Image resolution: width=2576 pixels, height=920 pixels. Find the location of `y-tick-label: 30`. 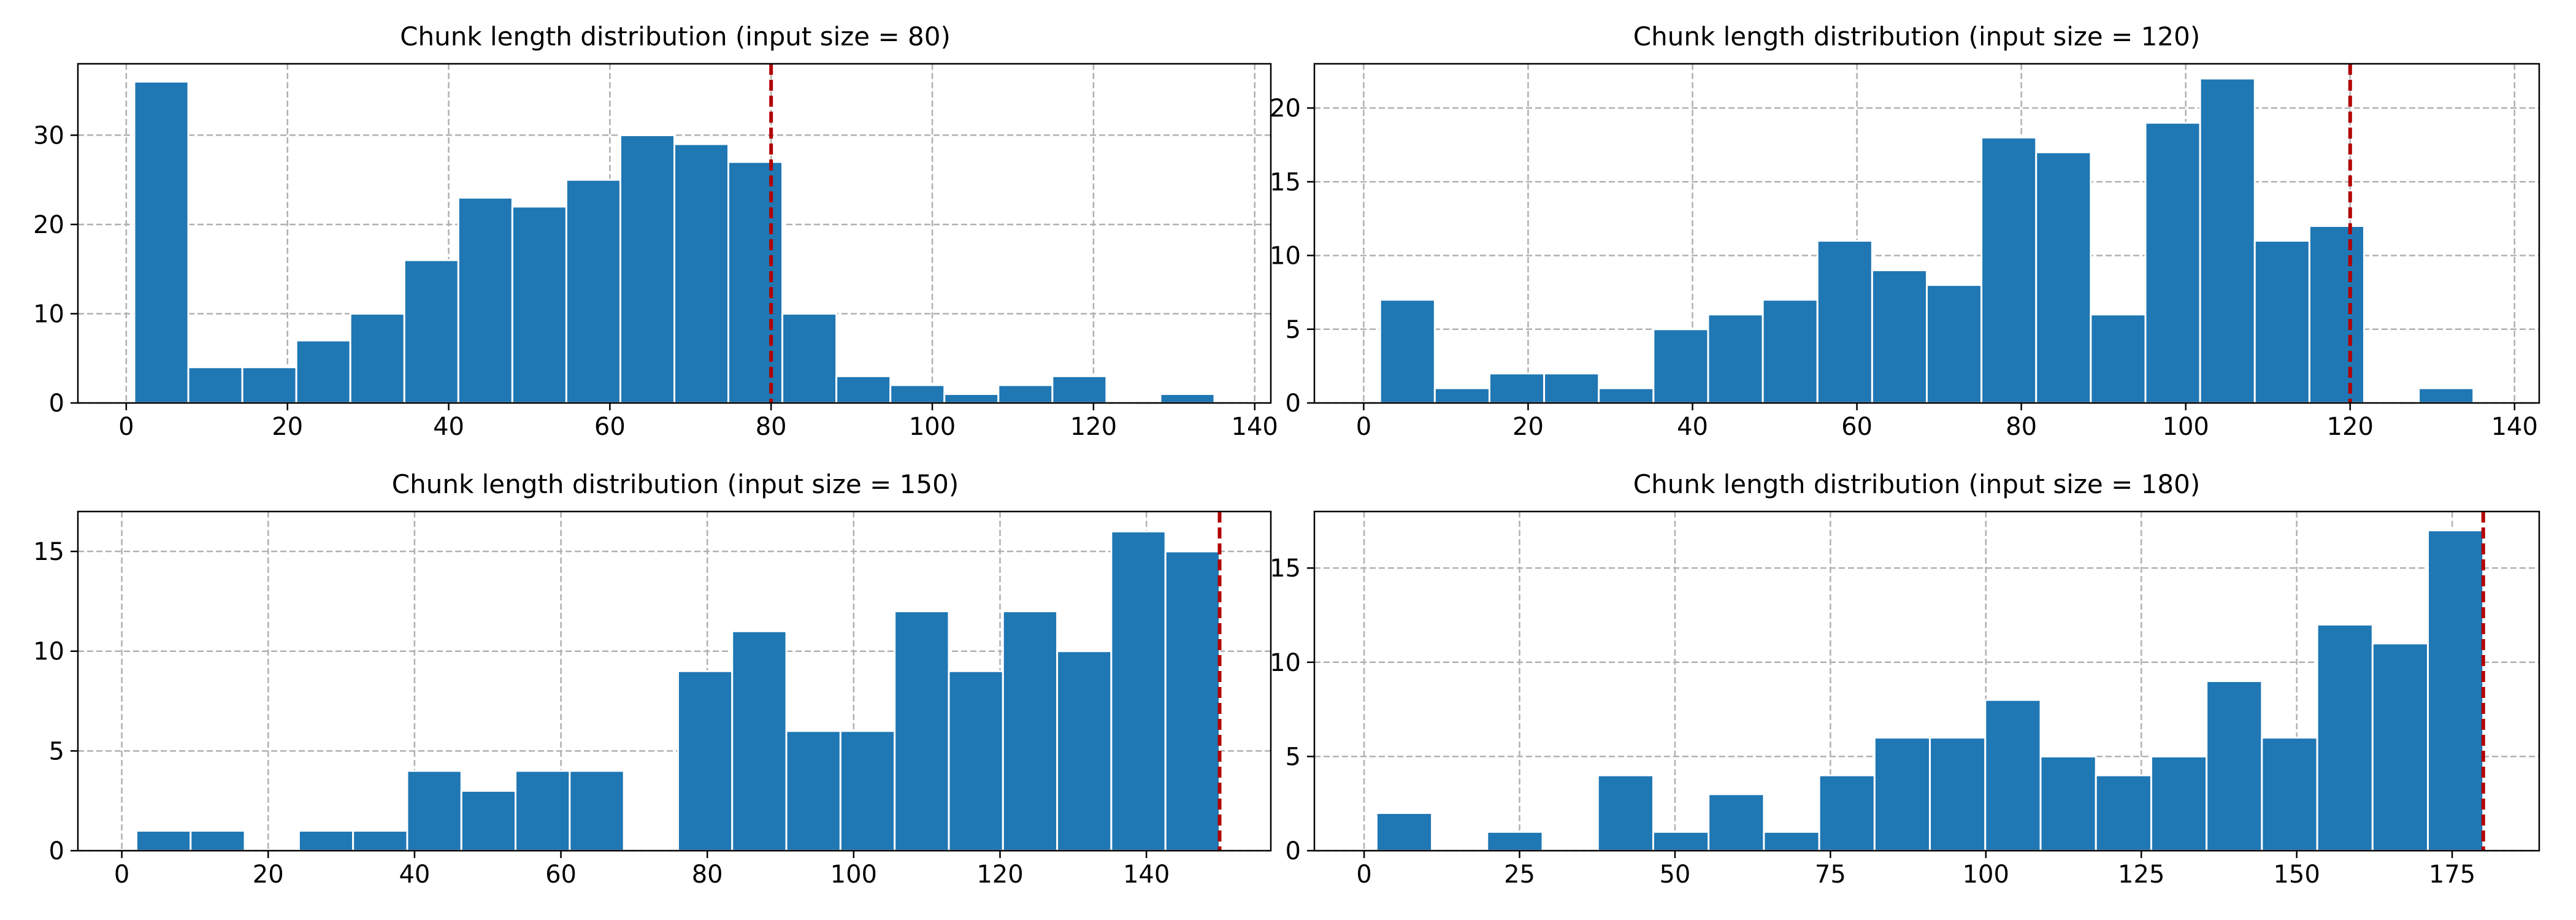

y-tick-label: 30 is located at coordinates (48, 135).